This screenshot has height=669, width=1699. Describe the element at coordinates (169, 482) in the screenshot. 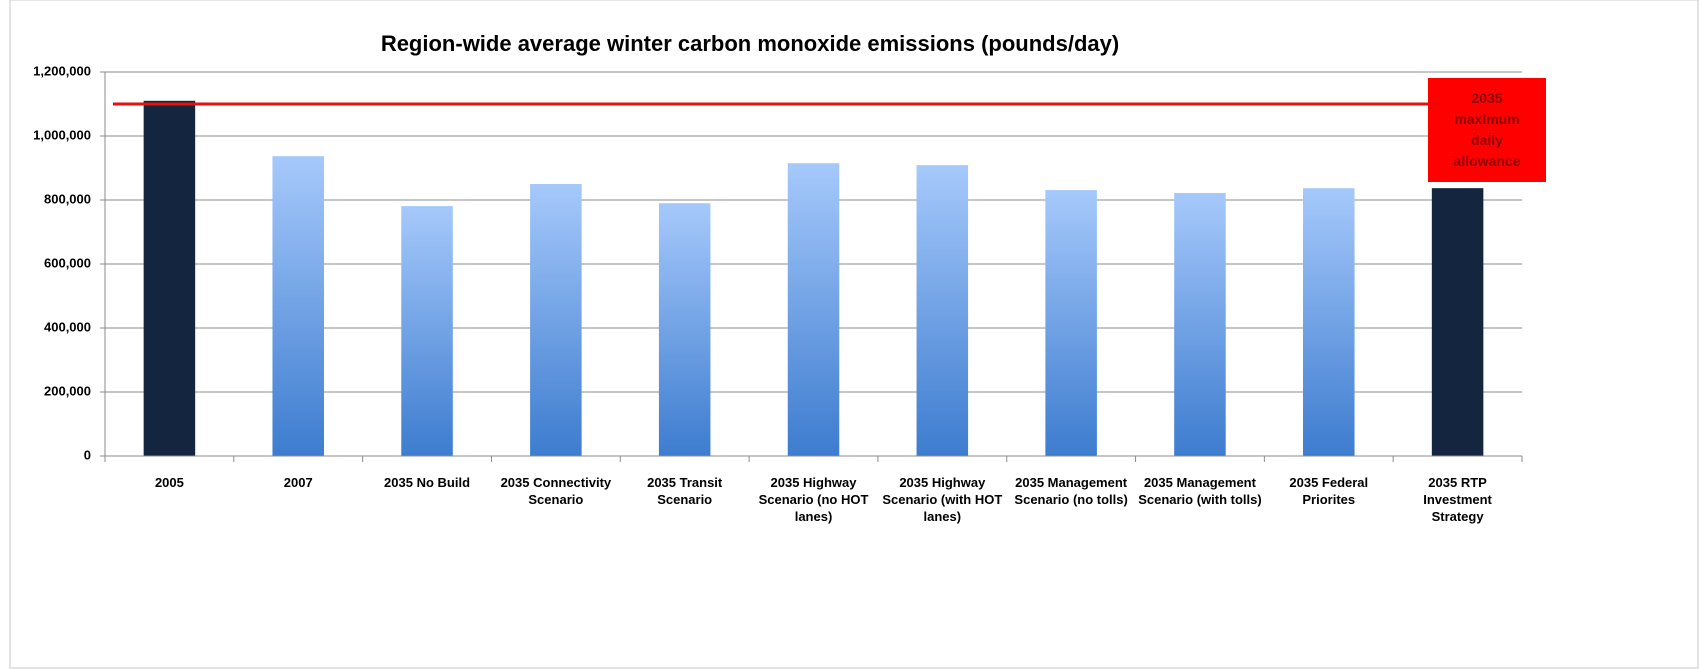

I see `x-tick-label: 2005` at that location.